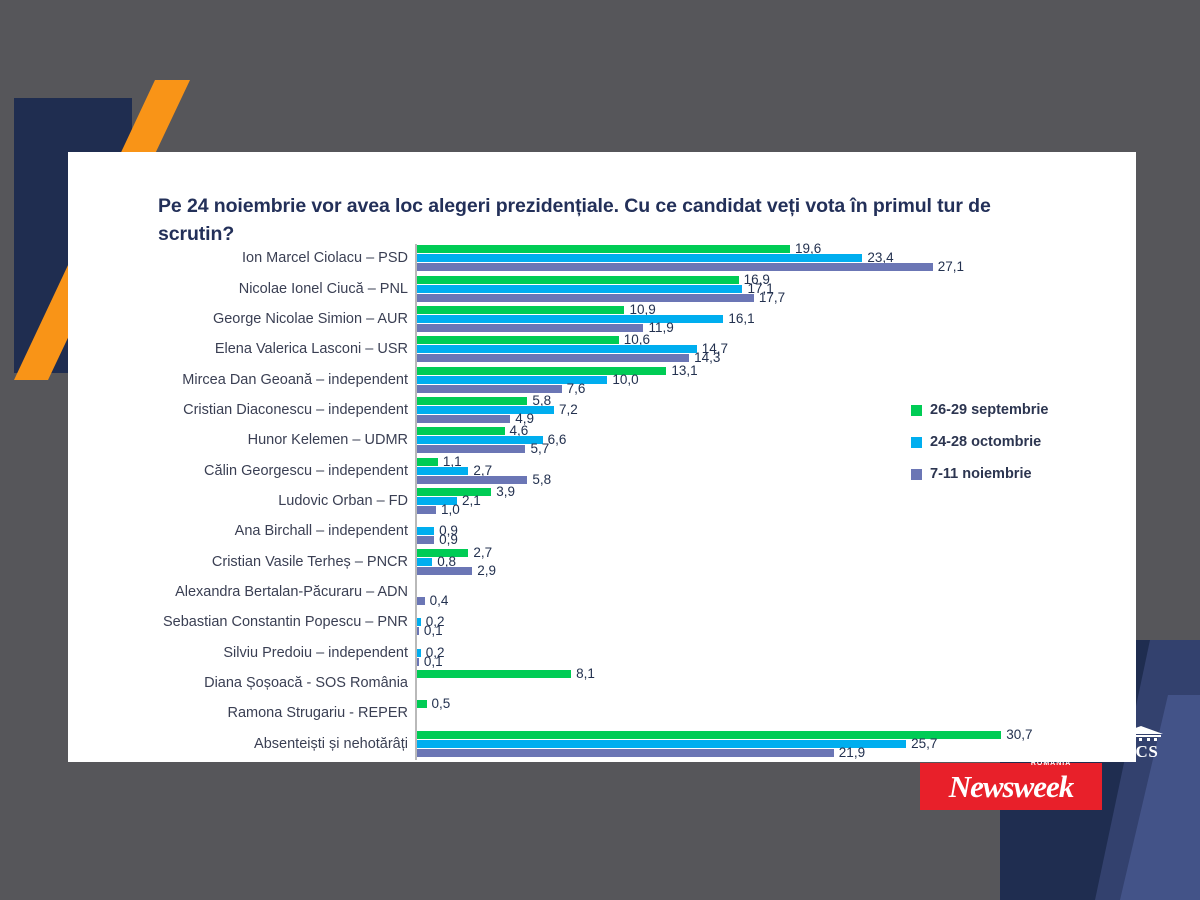 Image resolution: width=1200 pixels, height=900 pixels. What do you see at coordinates (655, 257) in the screenshot?
I see `bar-c: 23,4` at bounding box center [655, 257].